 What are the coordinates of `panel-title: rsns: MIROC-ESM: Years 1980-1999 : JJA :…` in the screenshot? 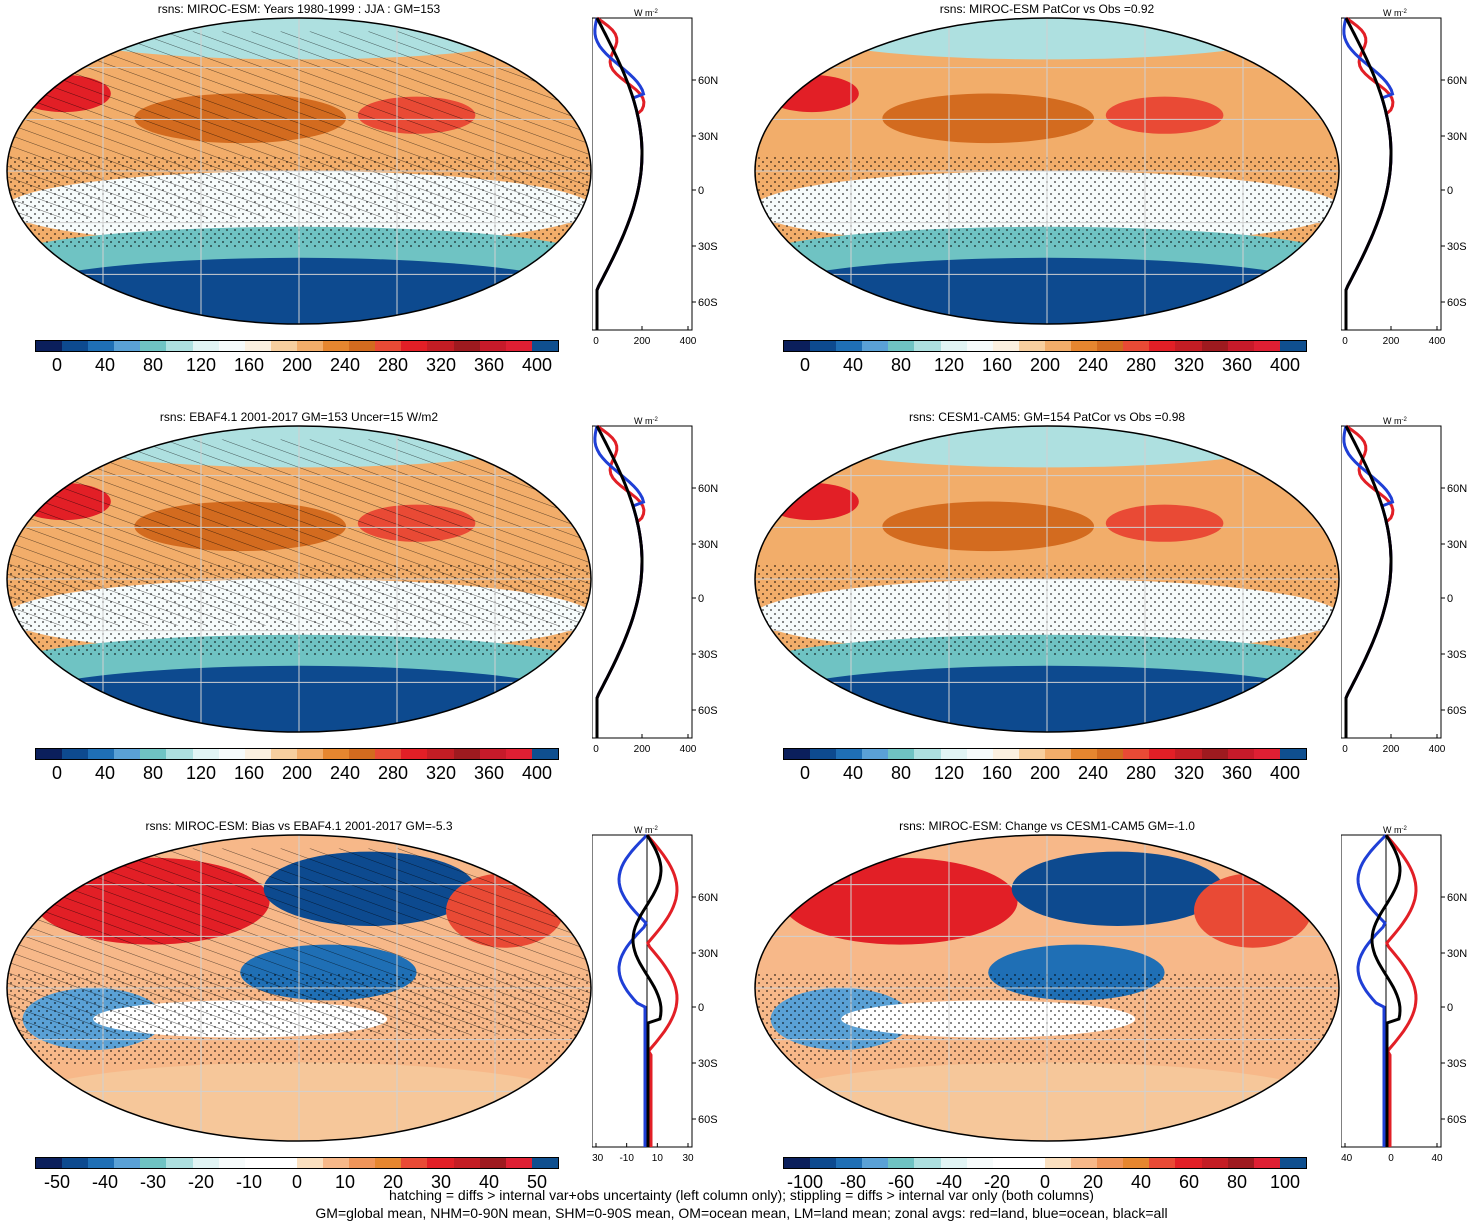 It's located at (299, 9).